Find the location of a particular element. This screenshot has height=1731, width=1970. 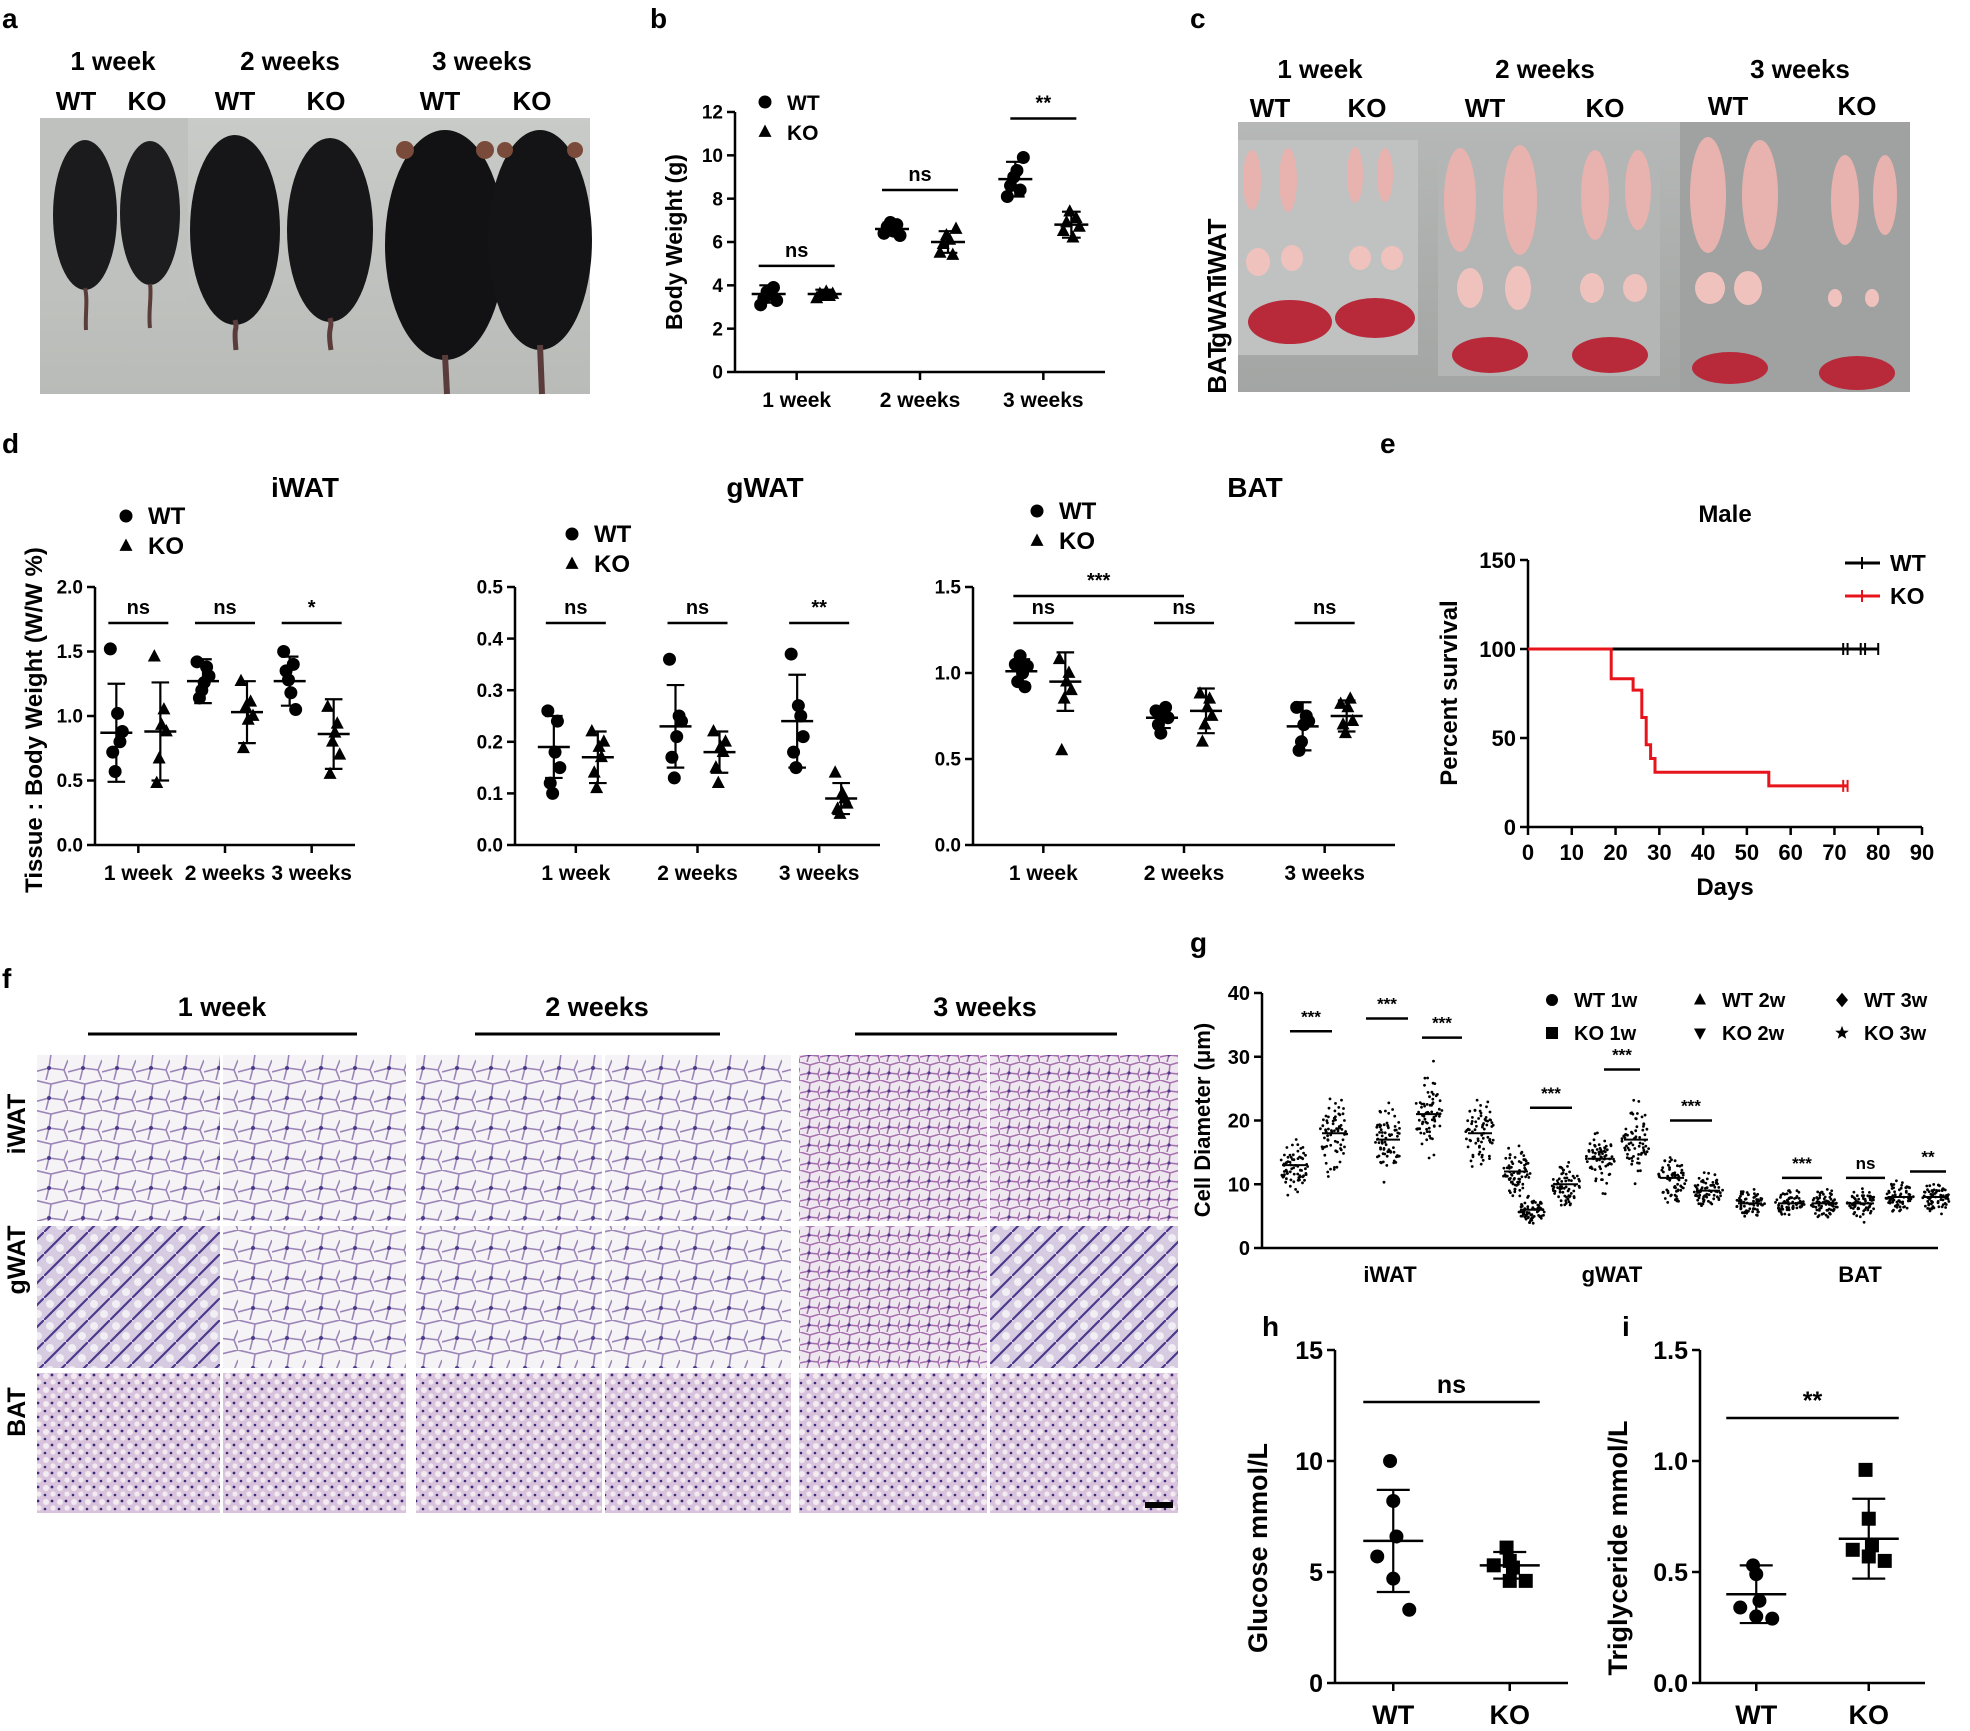

bat-ratio-ko-point is located at coordinates (1202, 740).